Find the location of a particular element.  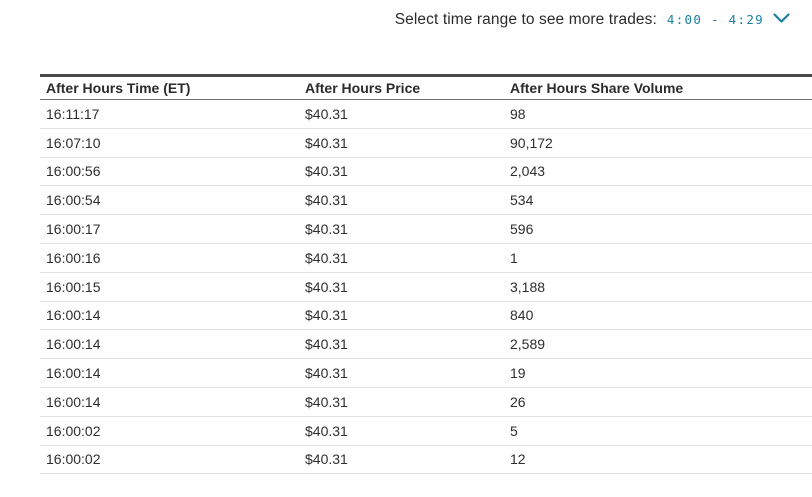

column-header-volume: After Hours Share Volume is located at coordinates (658, 87).